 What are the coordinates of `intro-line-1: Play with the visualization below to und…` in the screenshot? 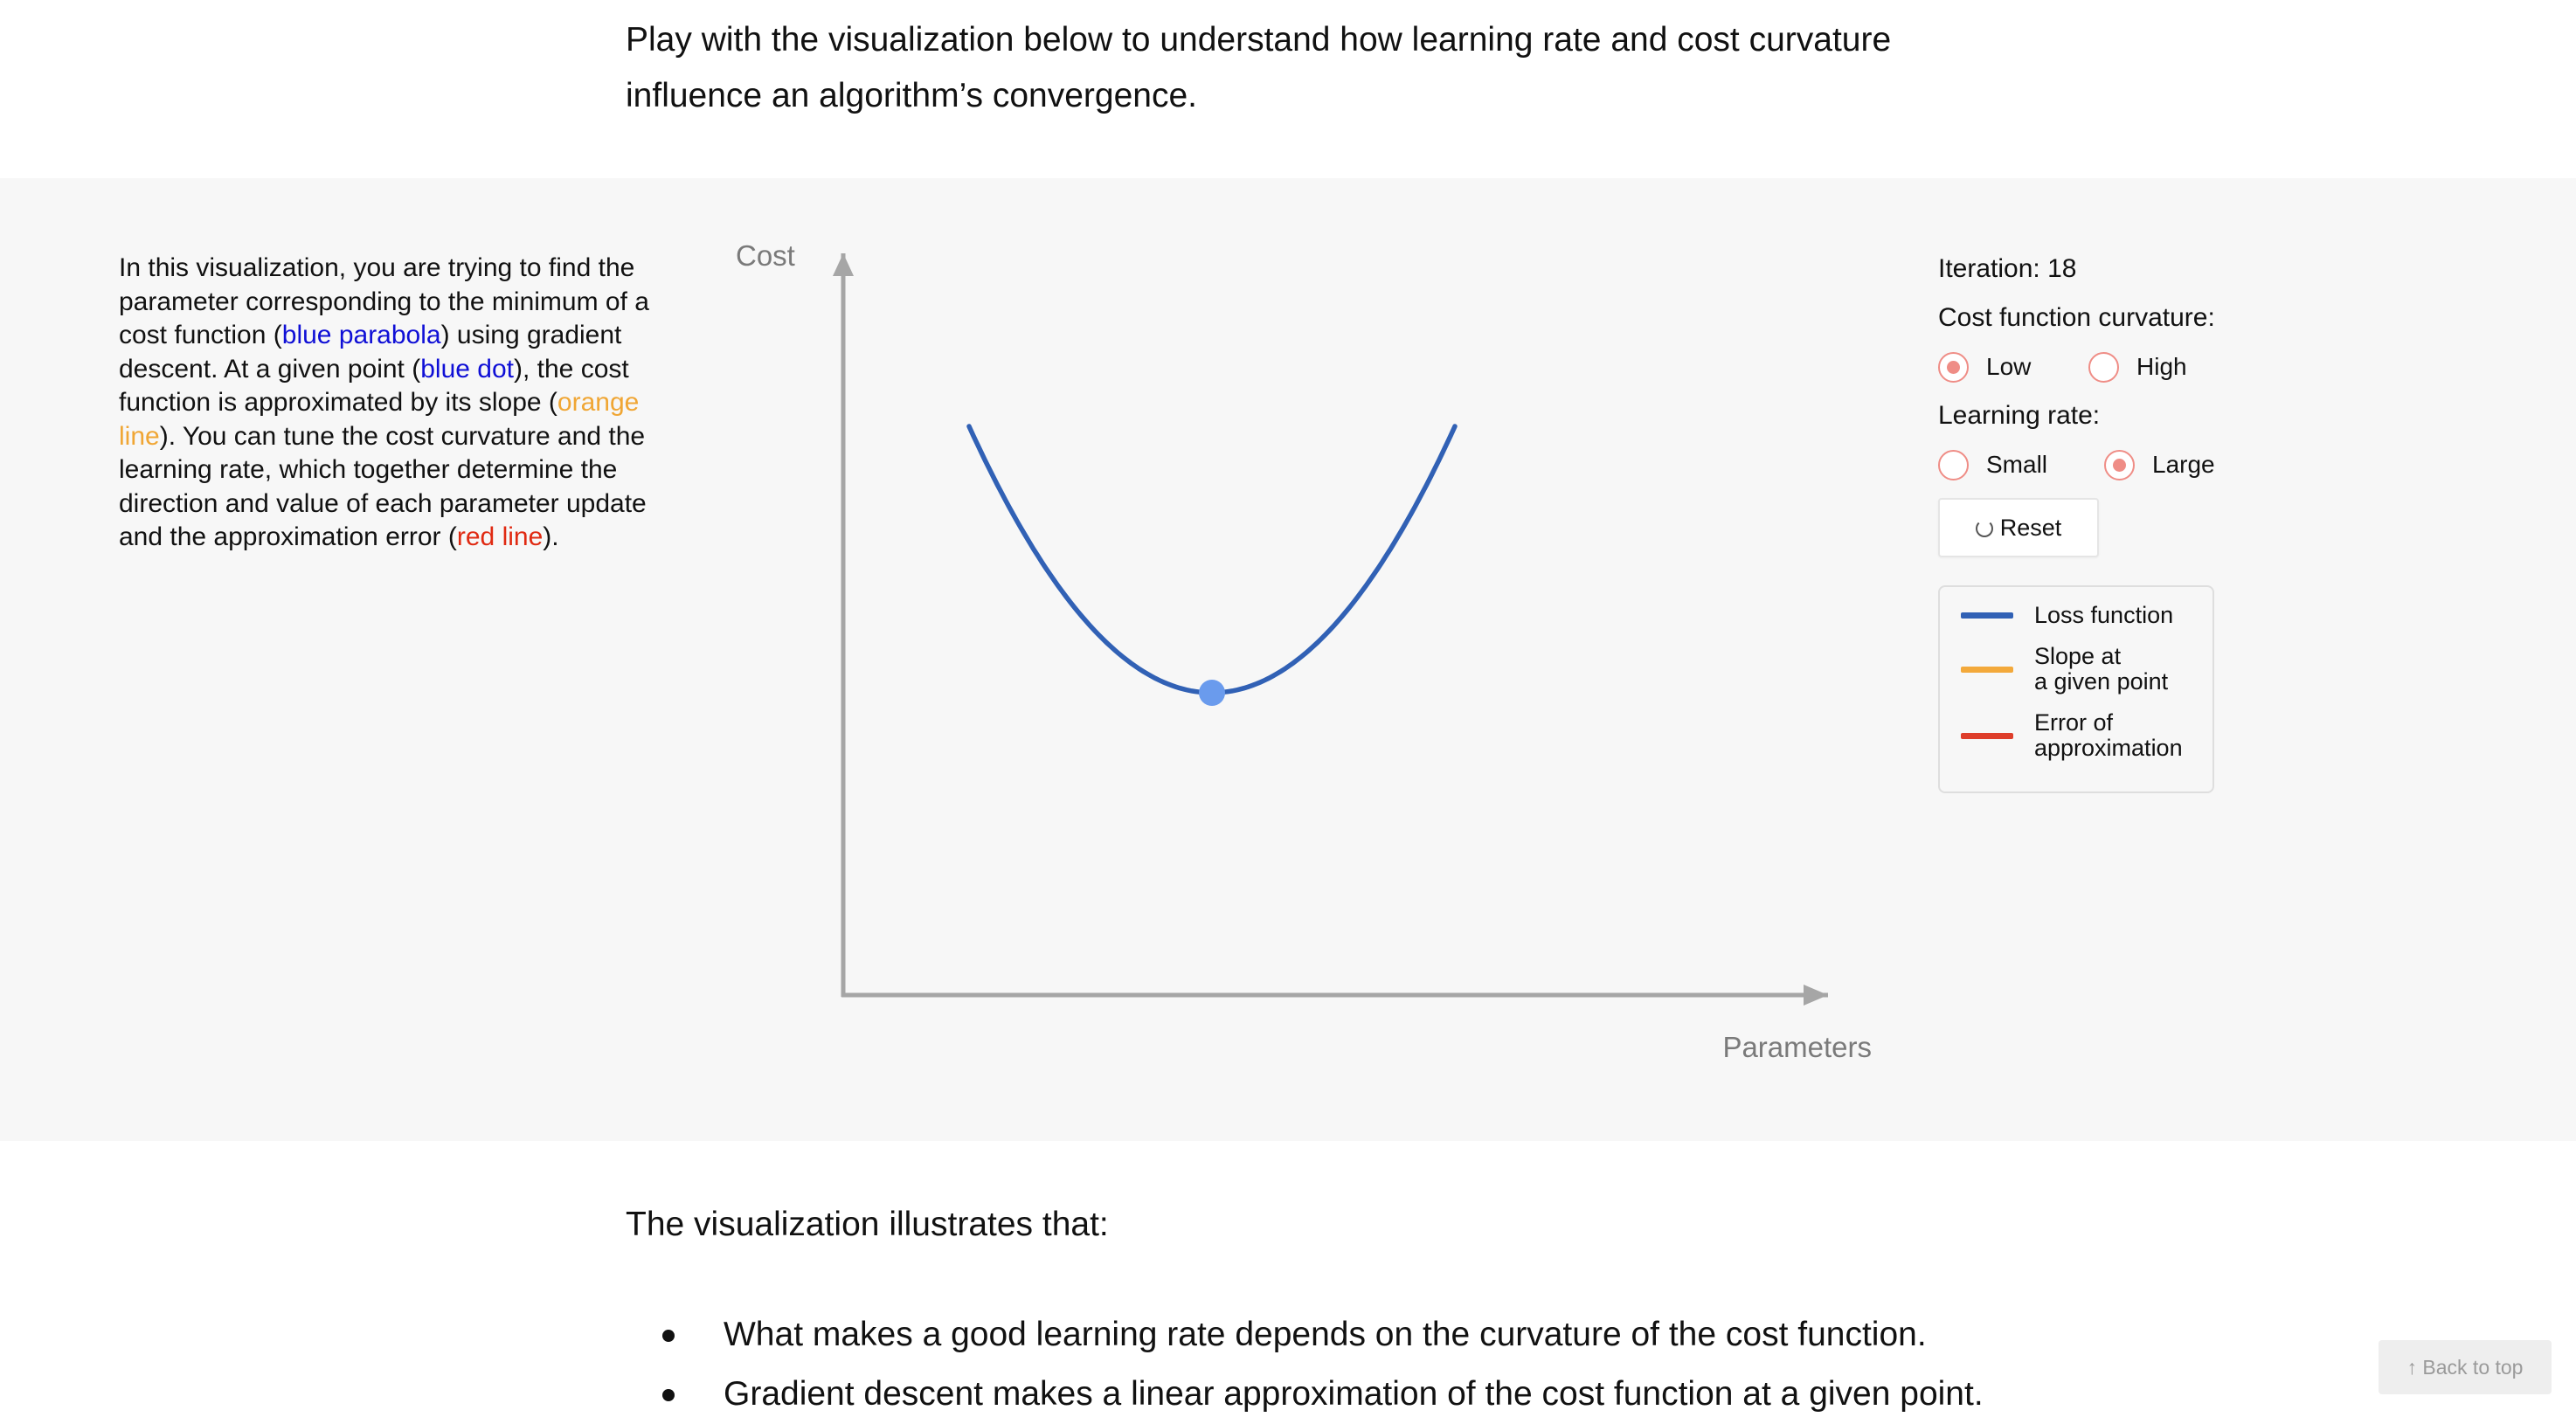 It's located at (1259, 40).